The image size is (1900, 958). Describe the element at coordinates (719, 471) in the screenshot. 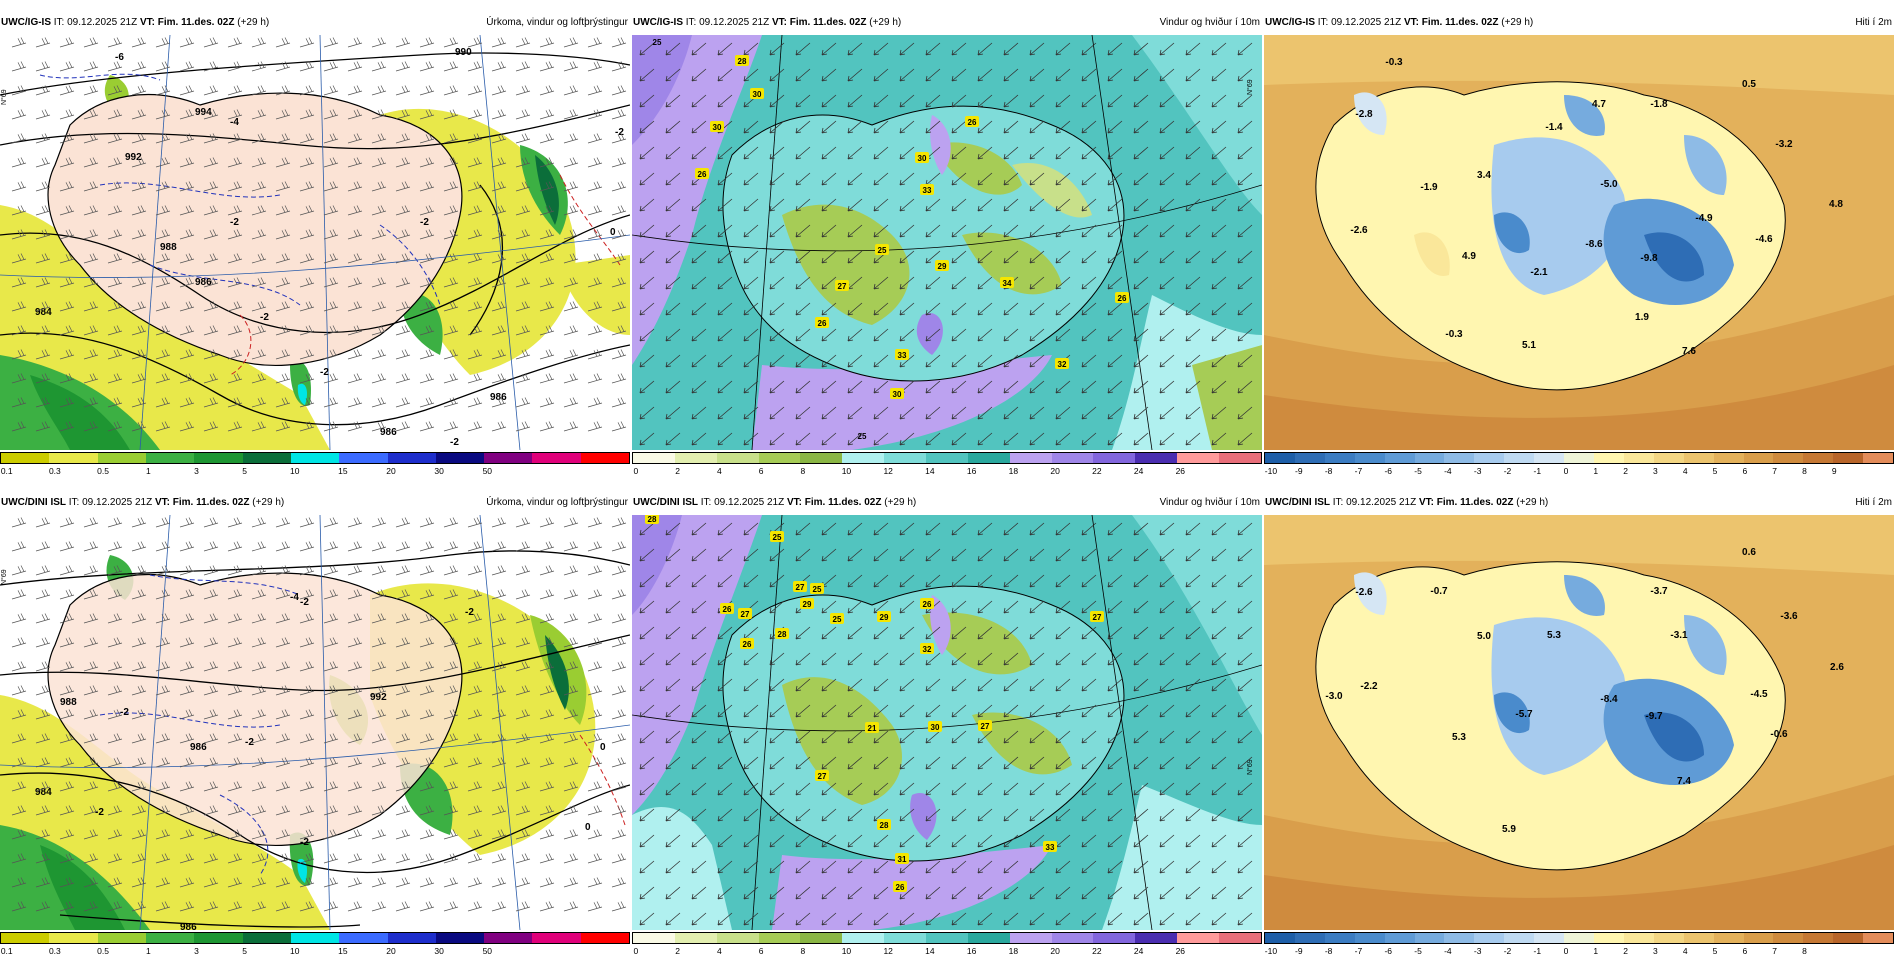

I see `colorbar-tick: 4` at that location.